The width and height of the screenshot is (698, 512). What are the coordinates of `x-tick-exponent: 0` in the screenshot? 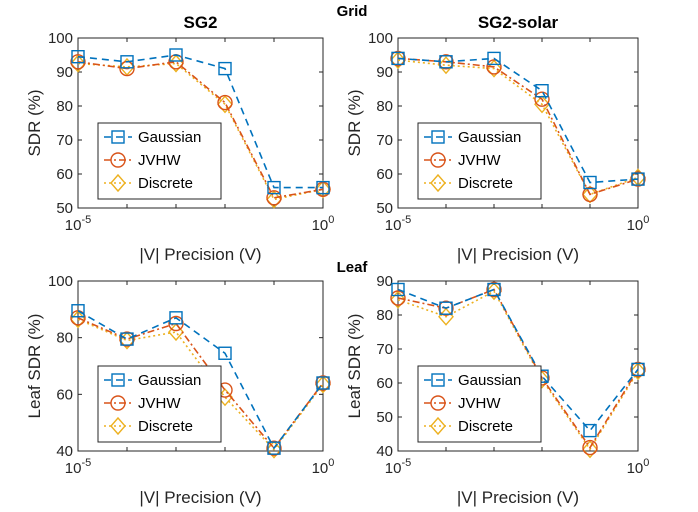 It's located at (331, 220).